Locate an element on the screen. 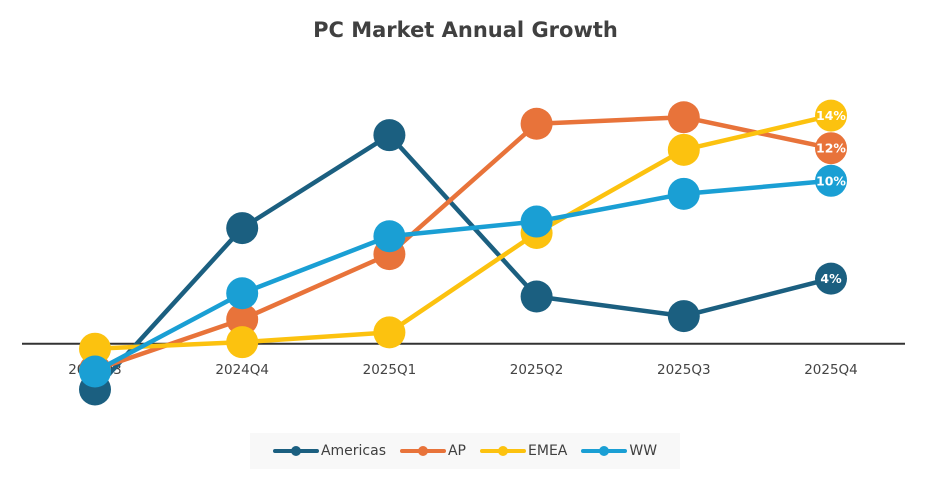 This screenshot has width=931, height=485. data-label-ap: 12% is located at coordinates (831, 148).